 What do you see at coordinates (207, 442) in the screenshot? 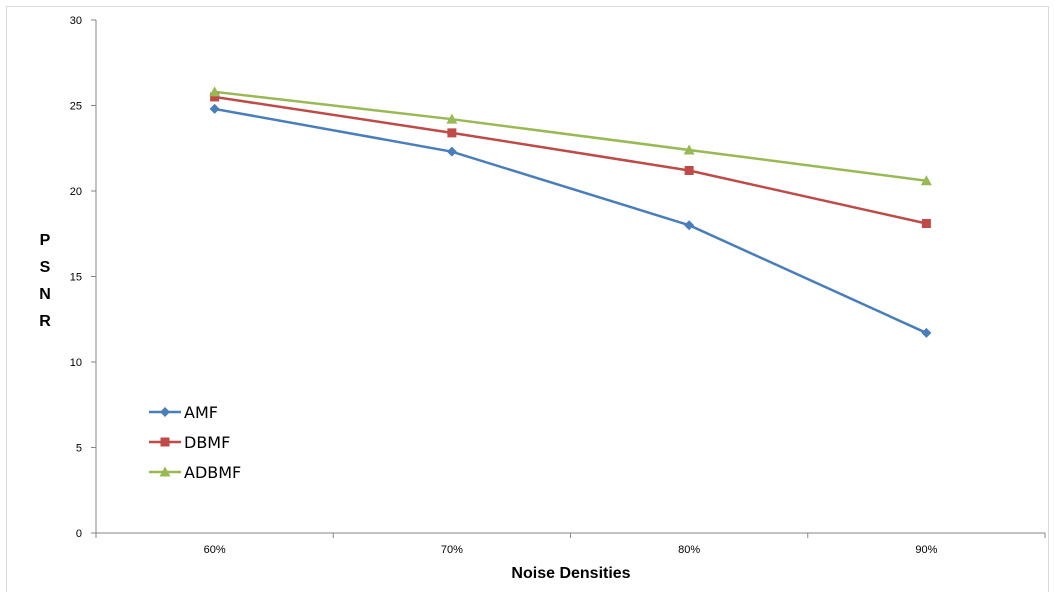
I see `legend-label-dbmf: DBMF` at bounding box center [207, 442].